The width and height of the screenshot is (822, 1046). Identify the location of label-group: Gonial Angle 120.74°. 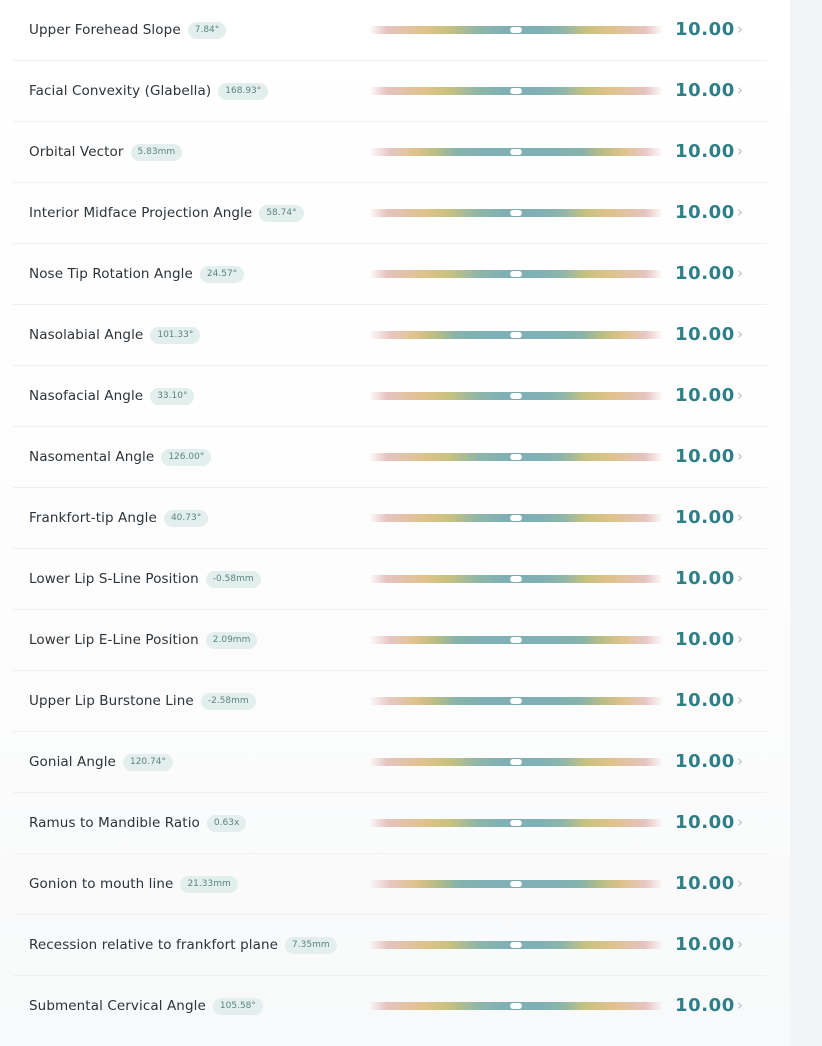
(101, 762).